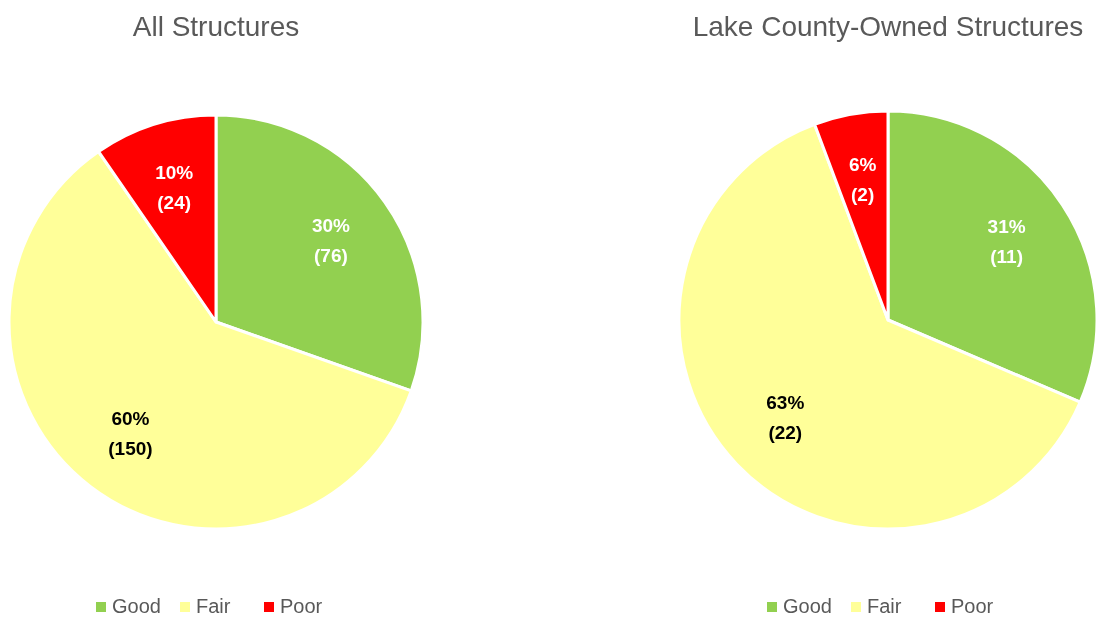 The width and height of the screenshot is (1110, 628). I want to click on chart-title: All Structures, so click(216, 26).